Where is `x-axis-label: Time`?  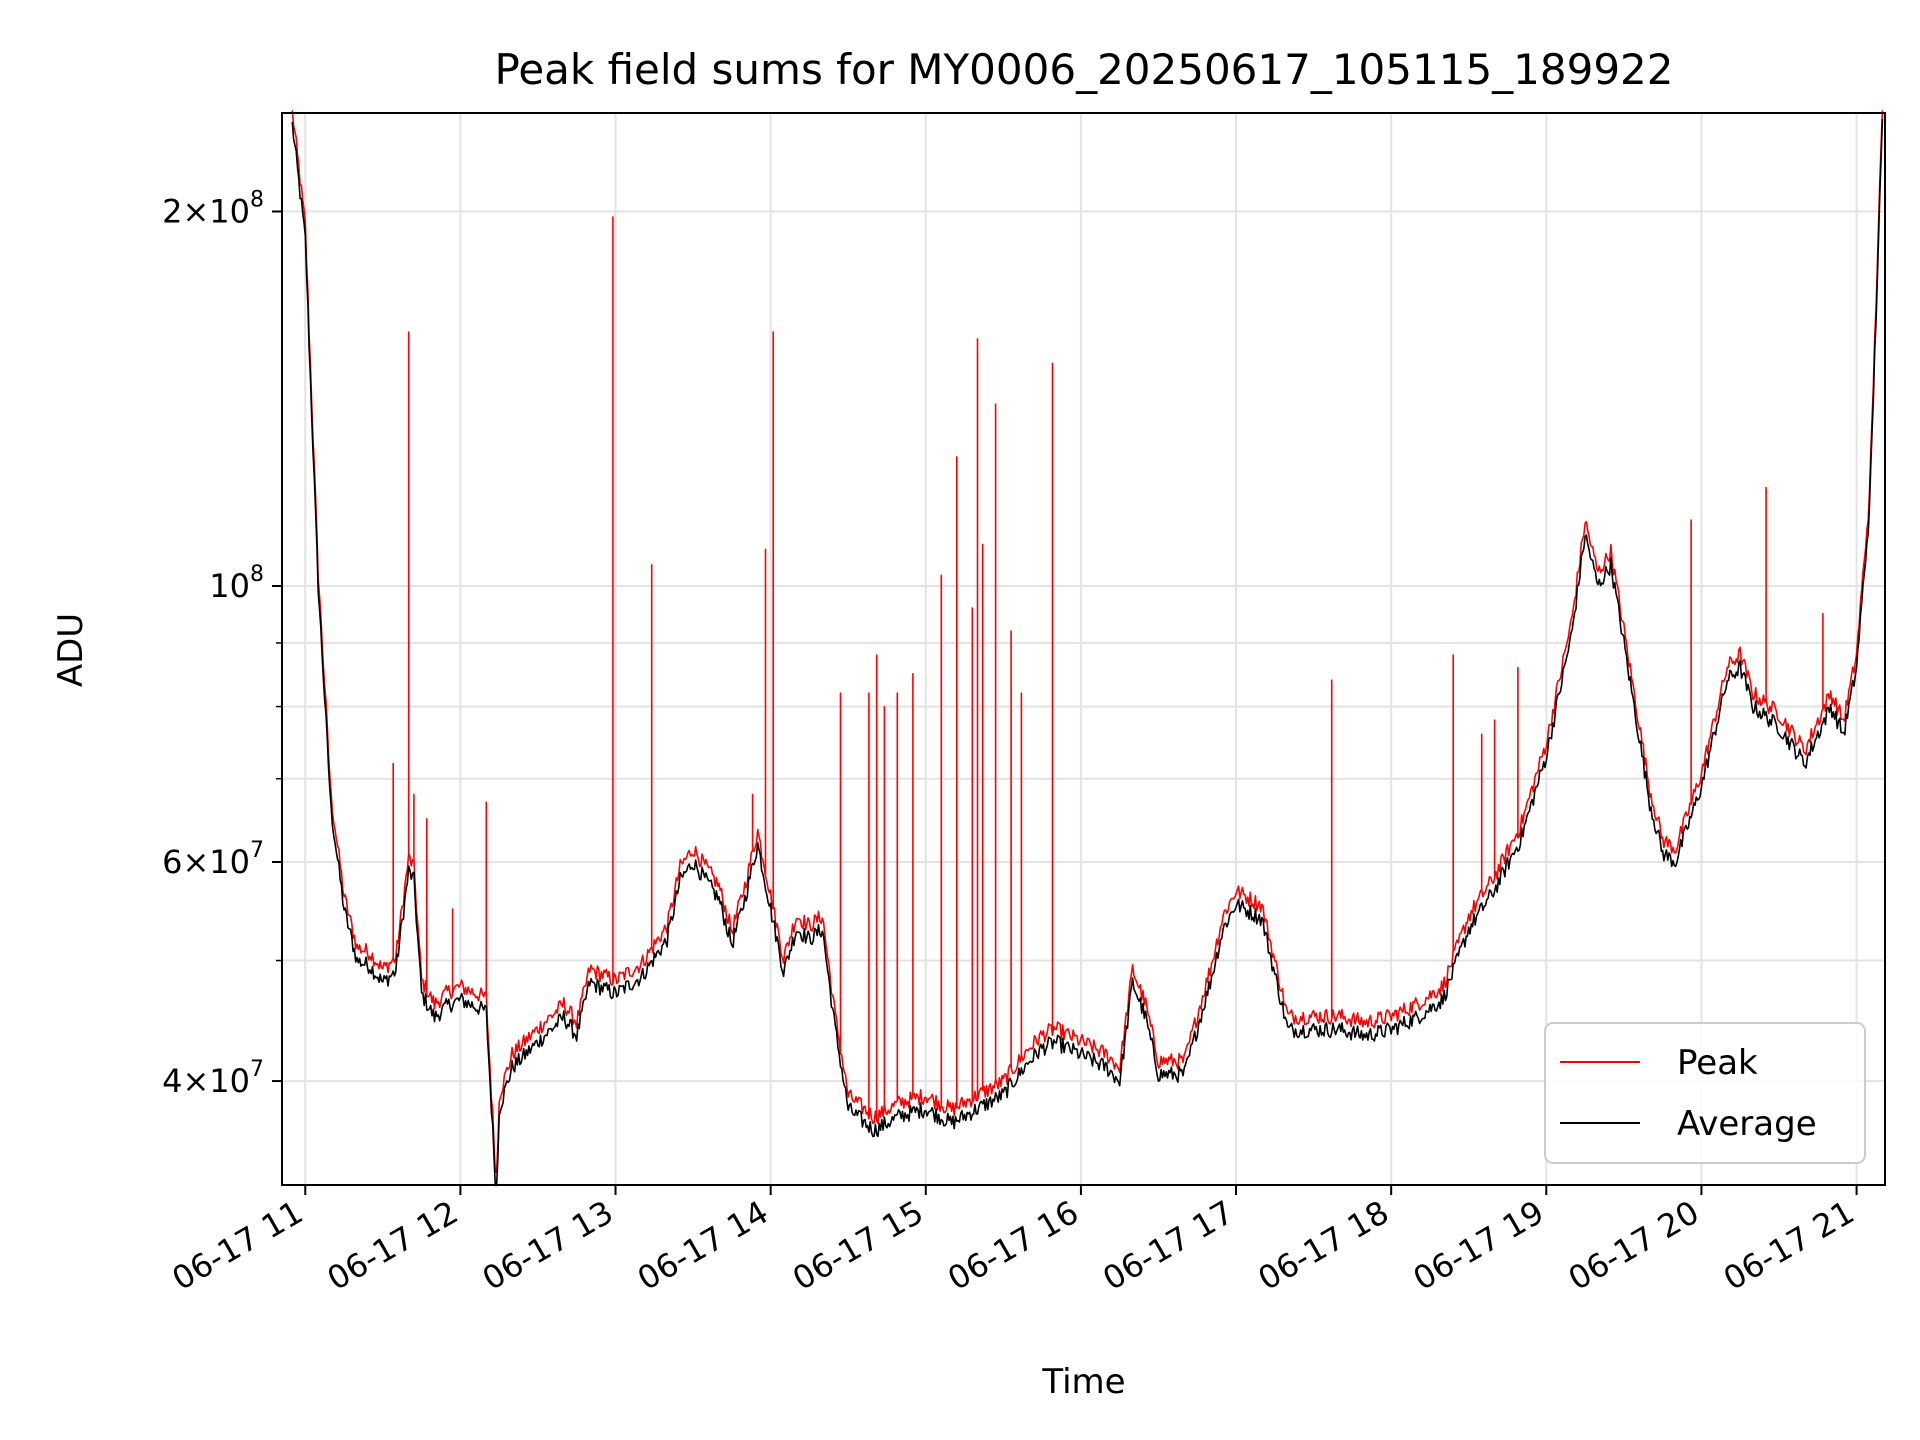
x-axis-label: Time is located at coordinates (1083, 1382).